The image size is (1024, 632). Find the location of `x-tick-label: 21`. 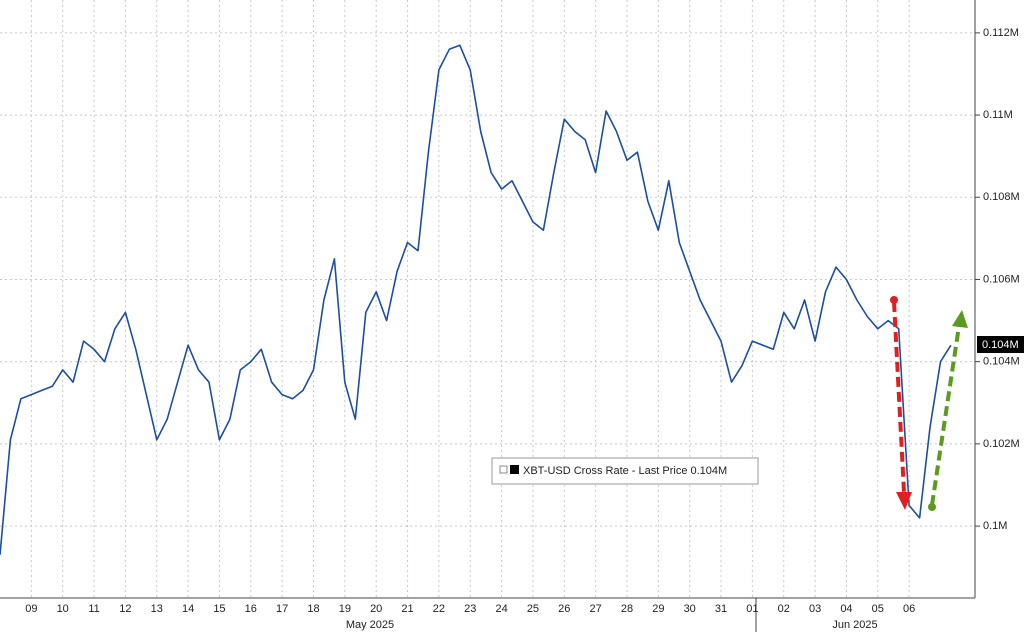

x-tick-label: 21 is located at coordinates (407, 609).